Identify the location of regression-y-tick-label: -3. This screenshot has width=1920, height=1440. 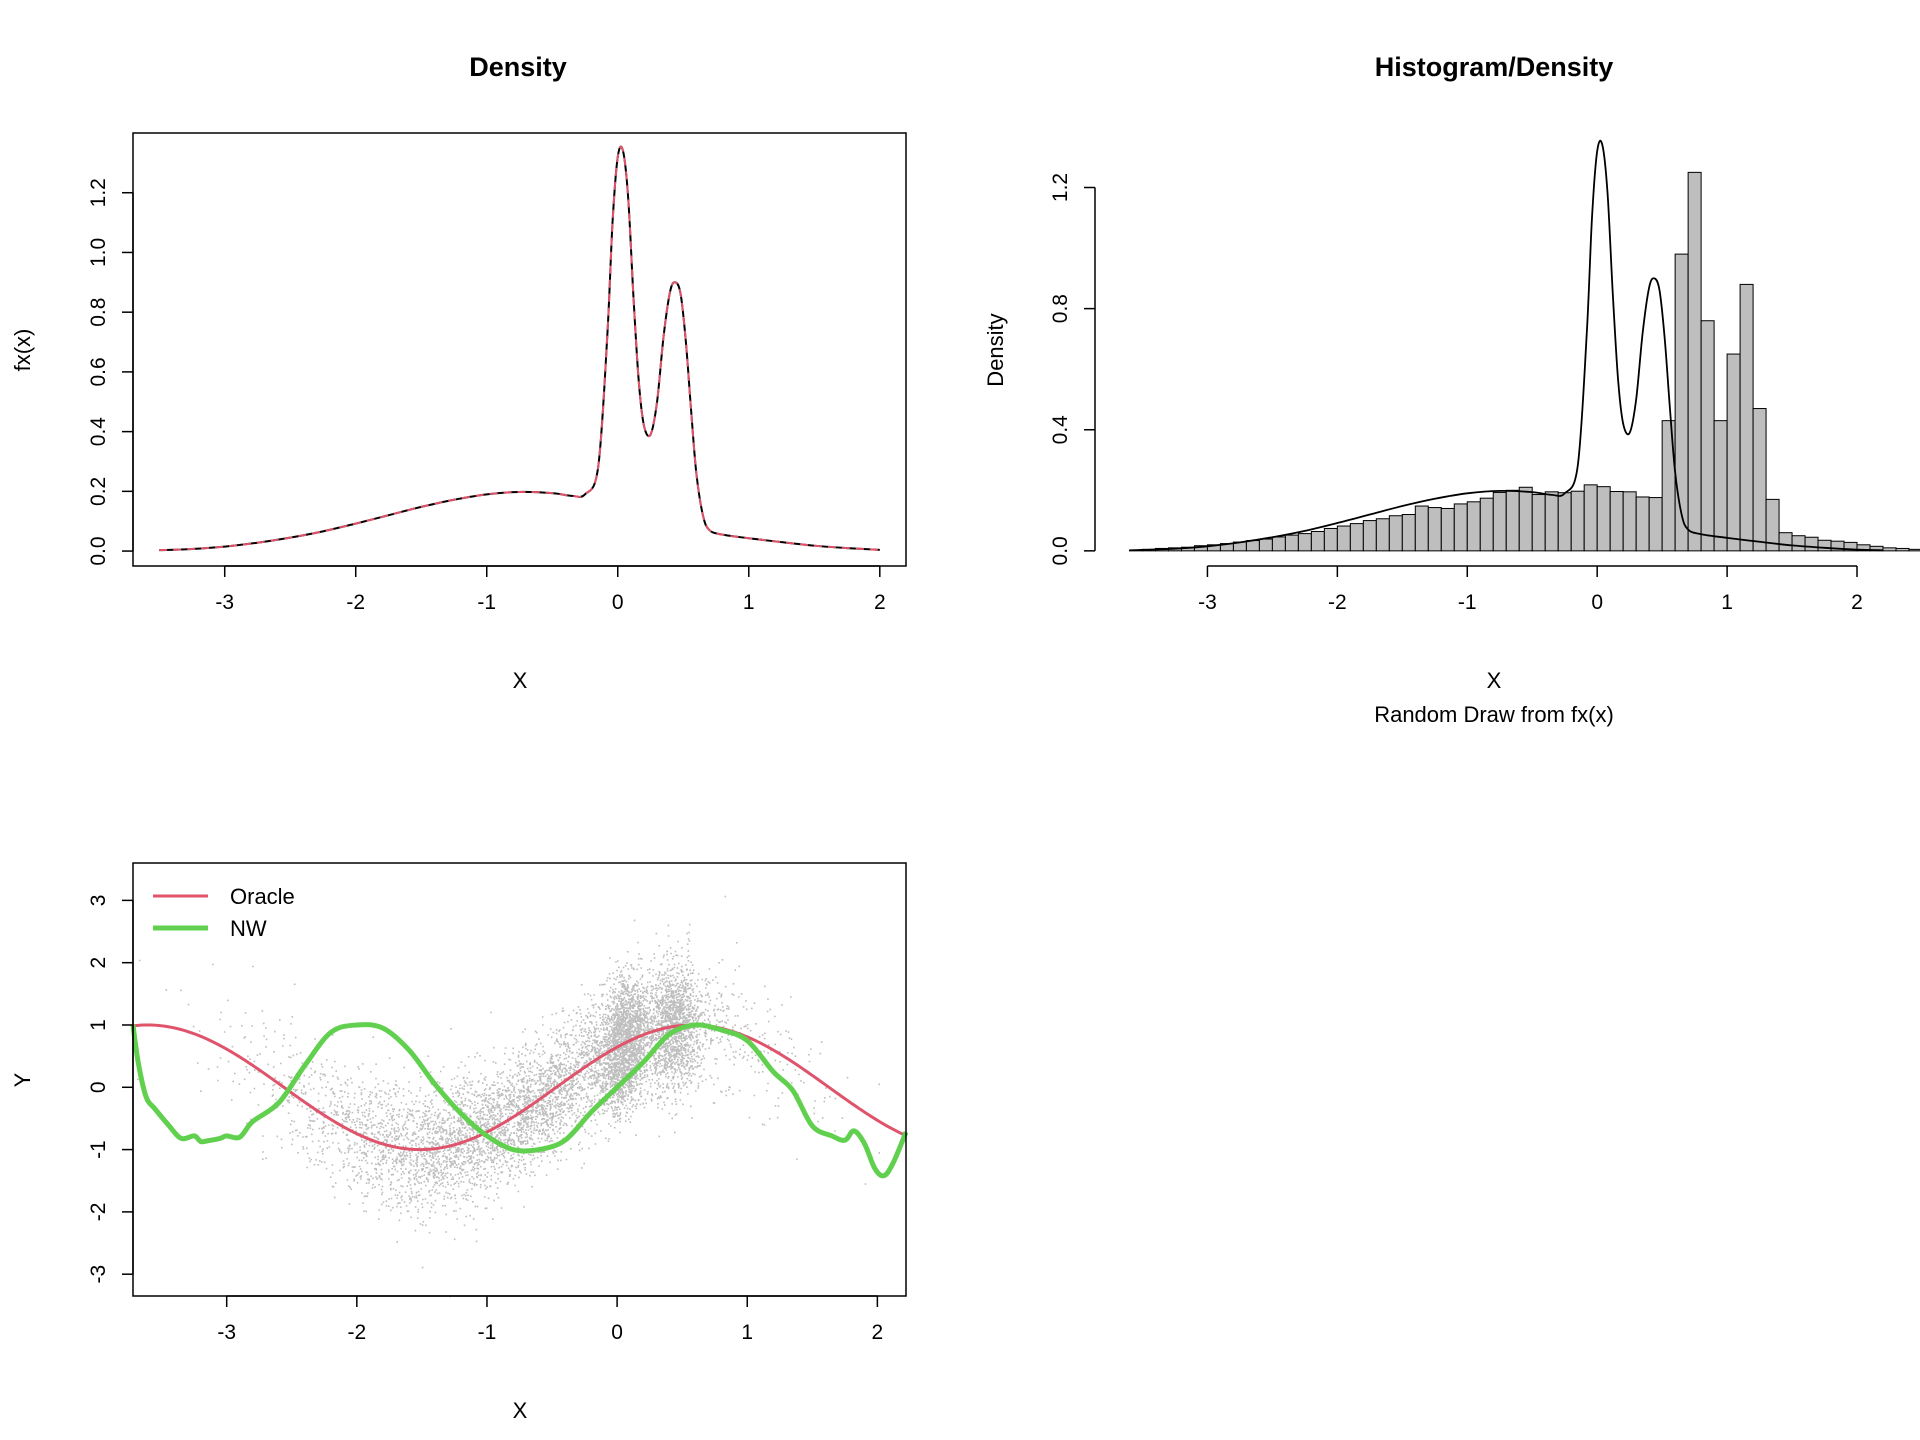
(98, 1274).